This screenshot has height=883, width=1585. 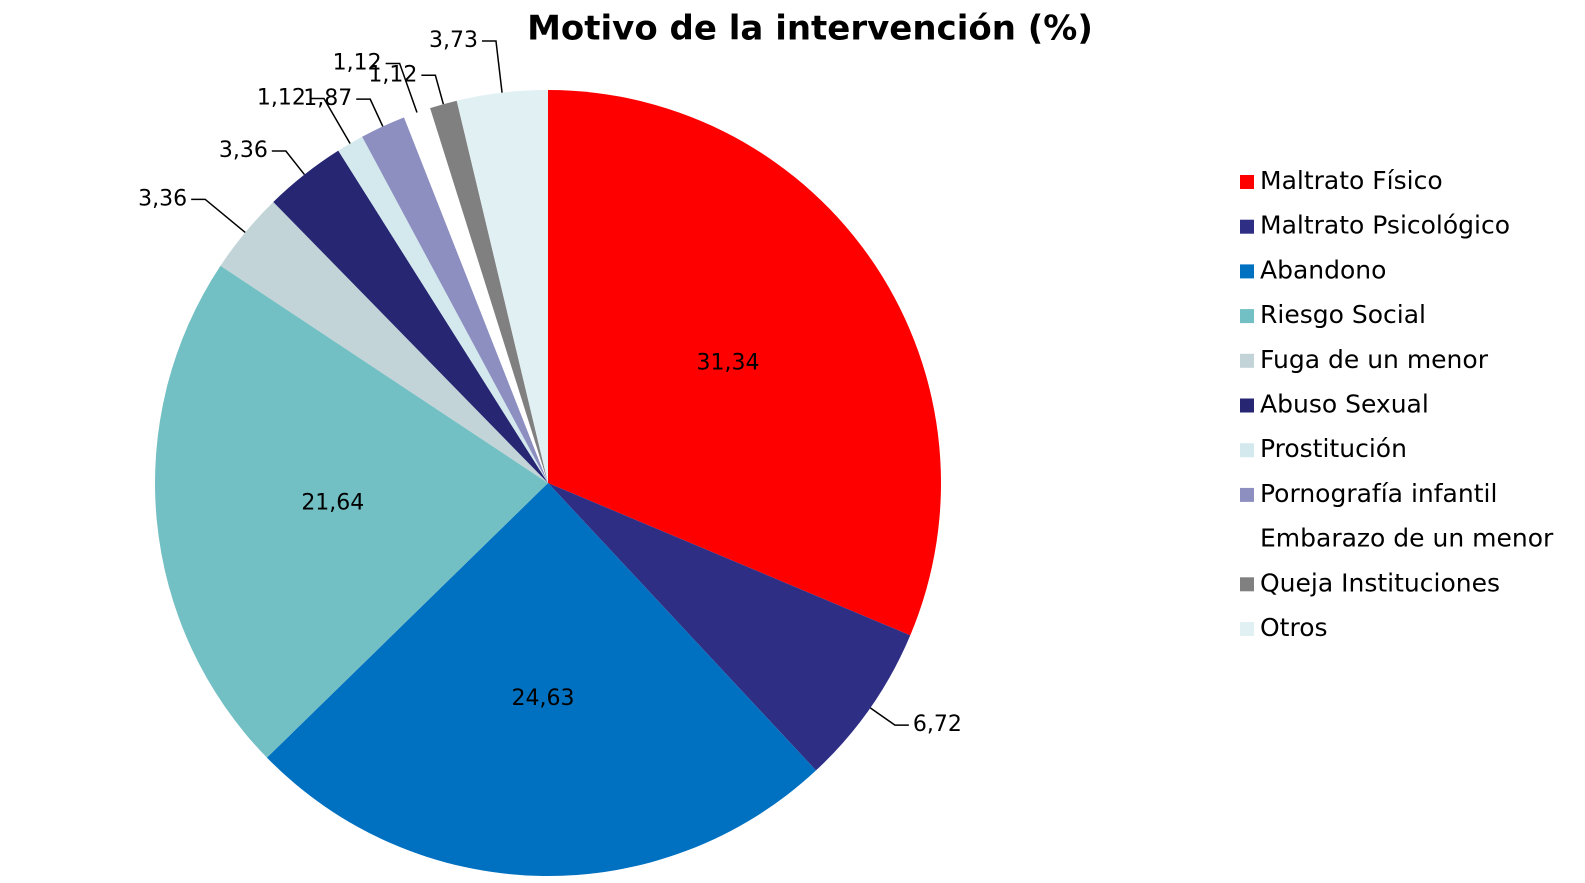 I want to click on legend-label: Embarazo de un menor, so click(x=1407, y=538).